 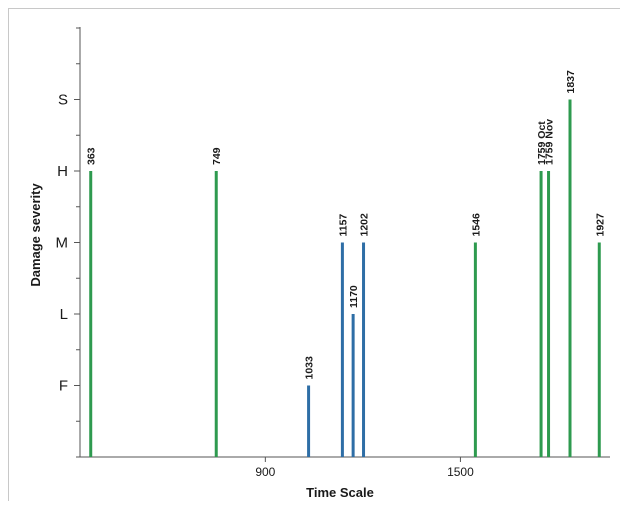 What do you see at coordinates (265, 472) in the screenshot?
I see `x-tick-label-900: 900` at bounding box center [265, 472].